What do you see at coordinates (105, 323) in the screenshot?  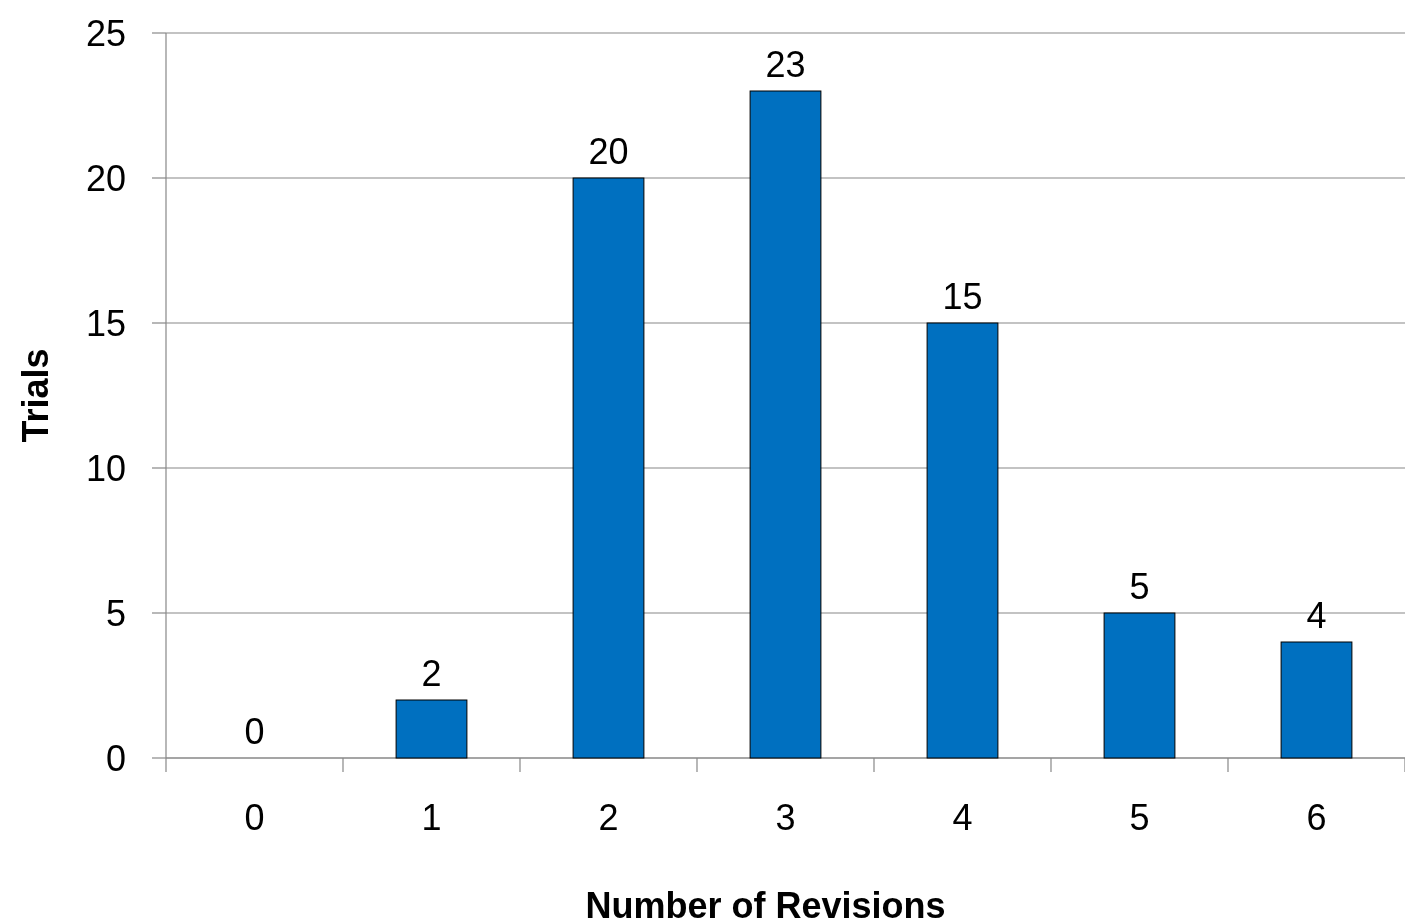 I see `y-tick-label: 15` at bounding box center [105, 323].